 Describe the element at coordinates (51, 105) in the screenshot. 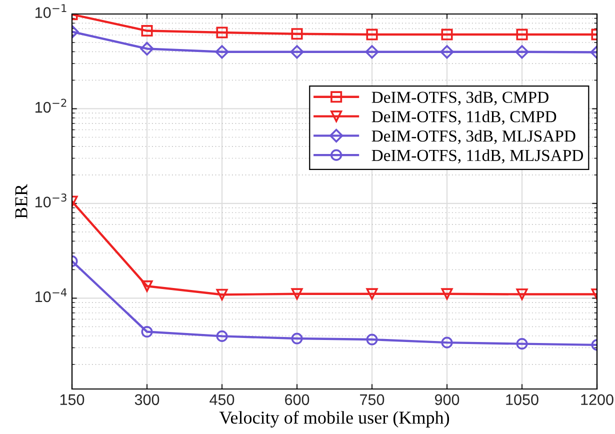

I see `y-tick-label: 10$^{−2}$` at that location.